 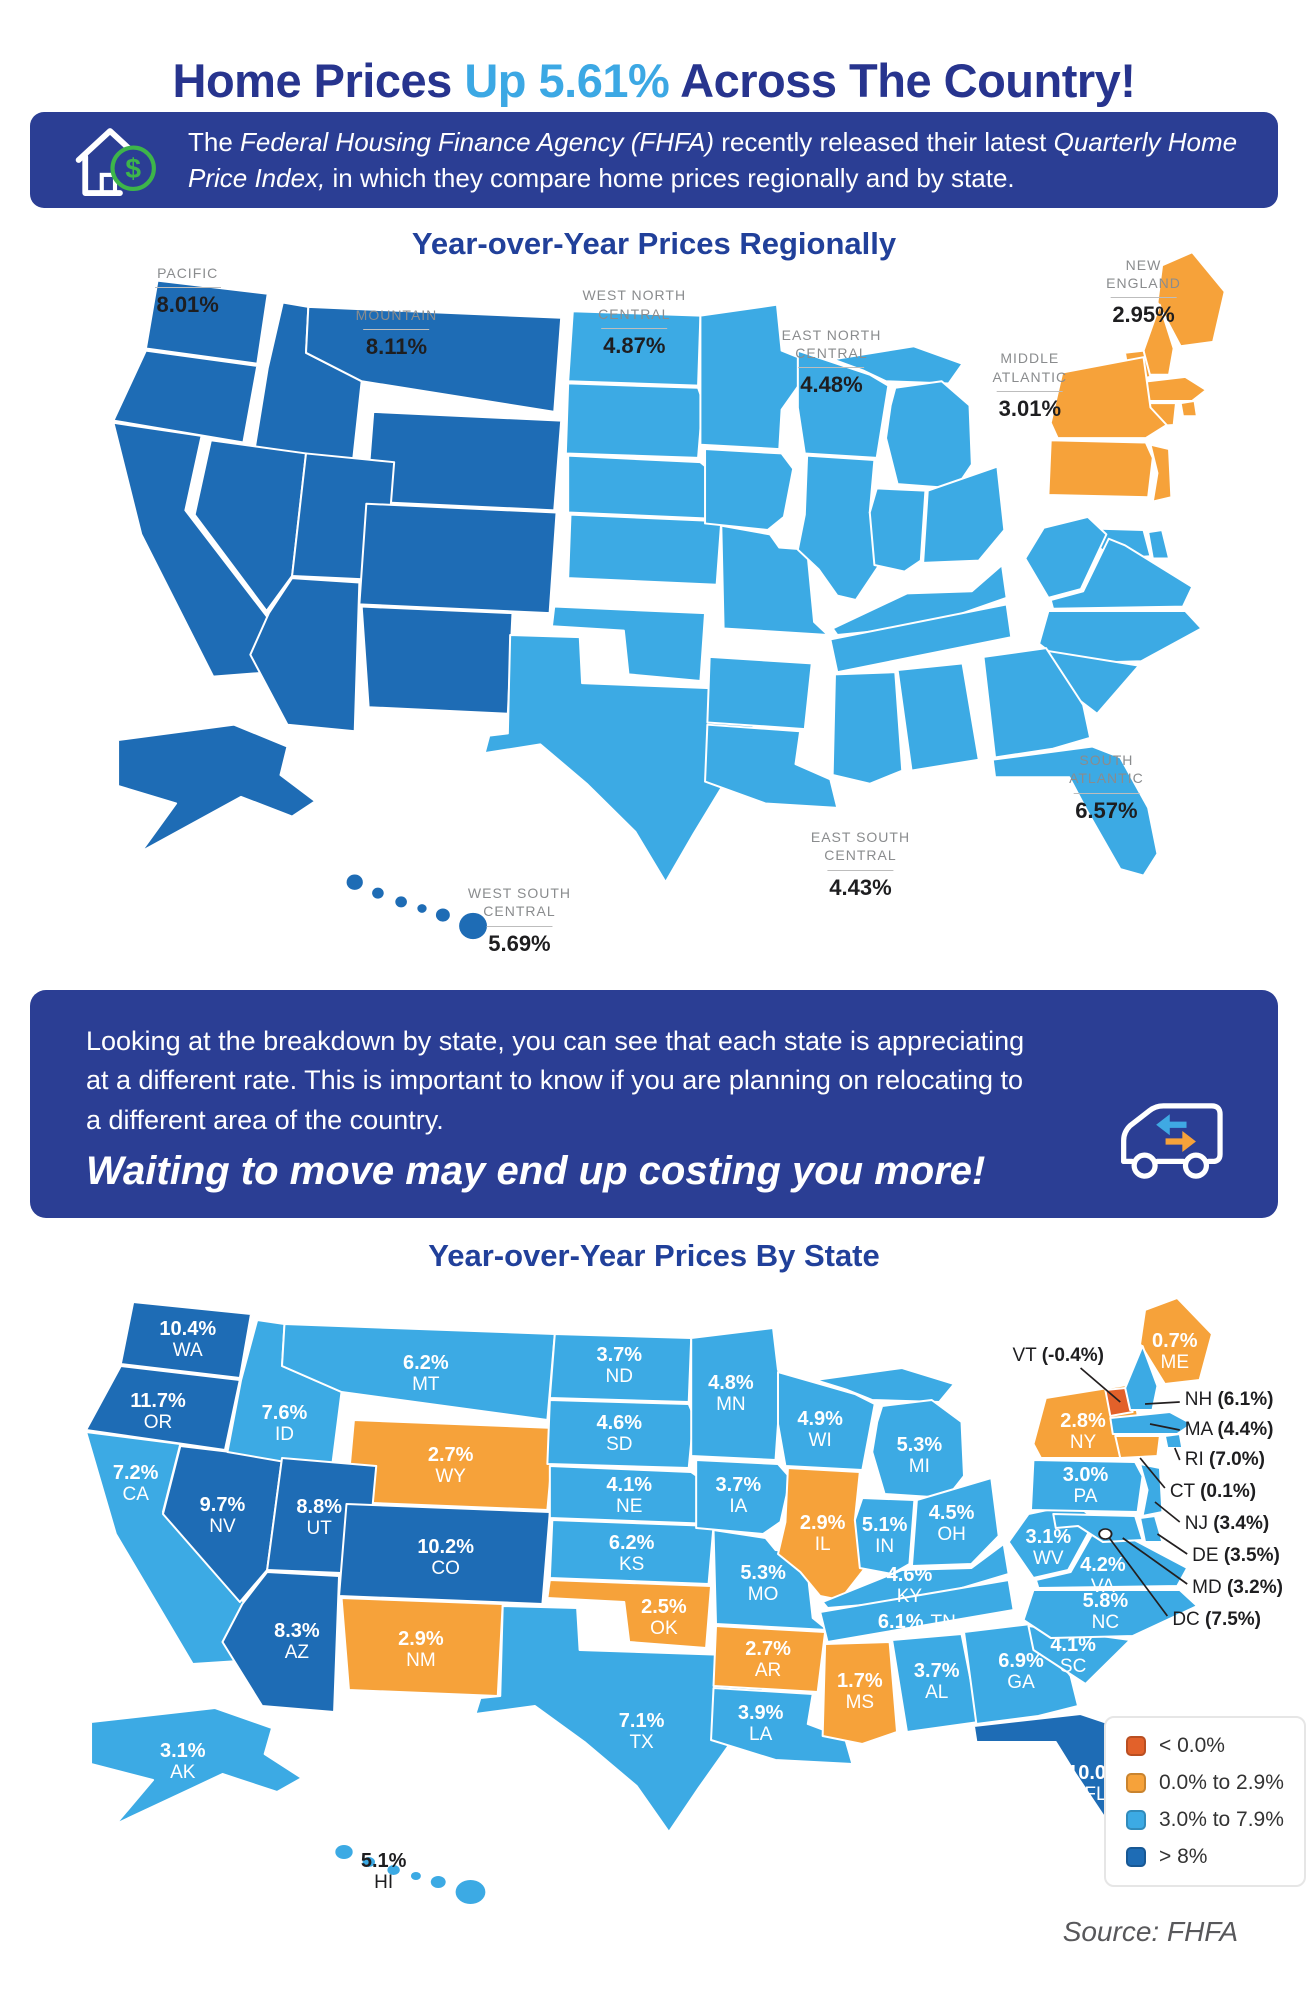 I want to click on state-shape-sd, so click(x=634, y=420).